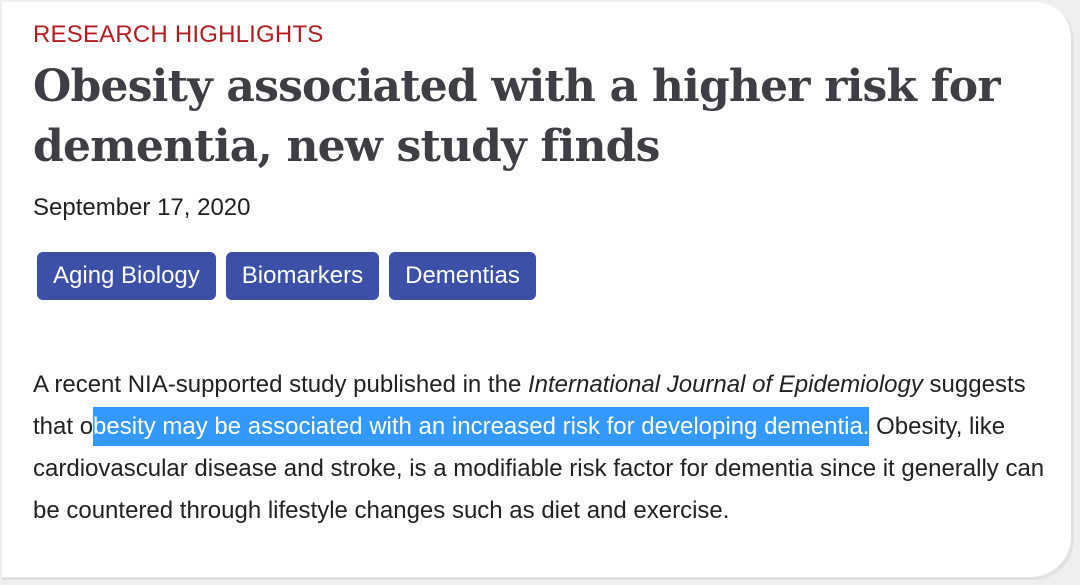 The width and height of the screenshot is (1080, 585). What do you see at coordinates (142, 207) in the screenshot?
I see `publish-date: September 17, 2020` at bounding box center [142, 207].